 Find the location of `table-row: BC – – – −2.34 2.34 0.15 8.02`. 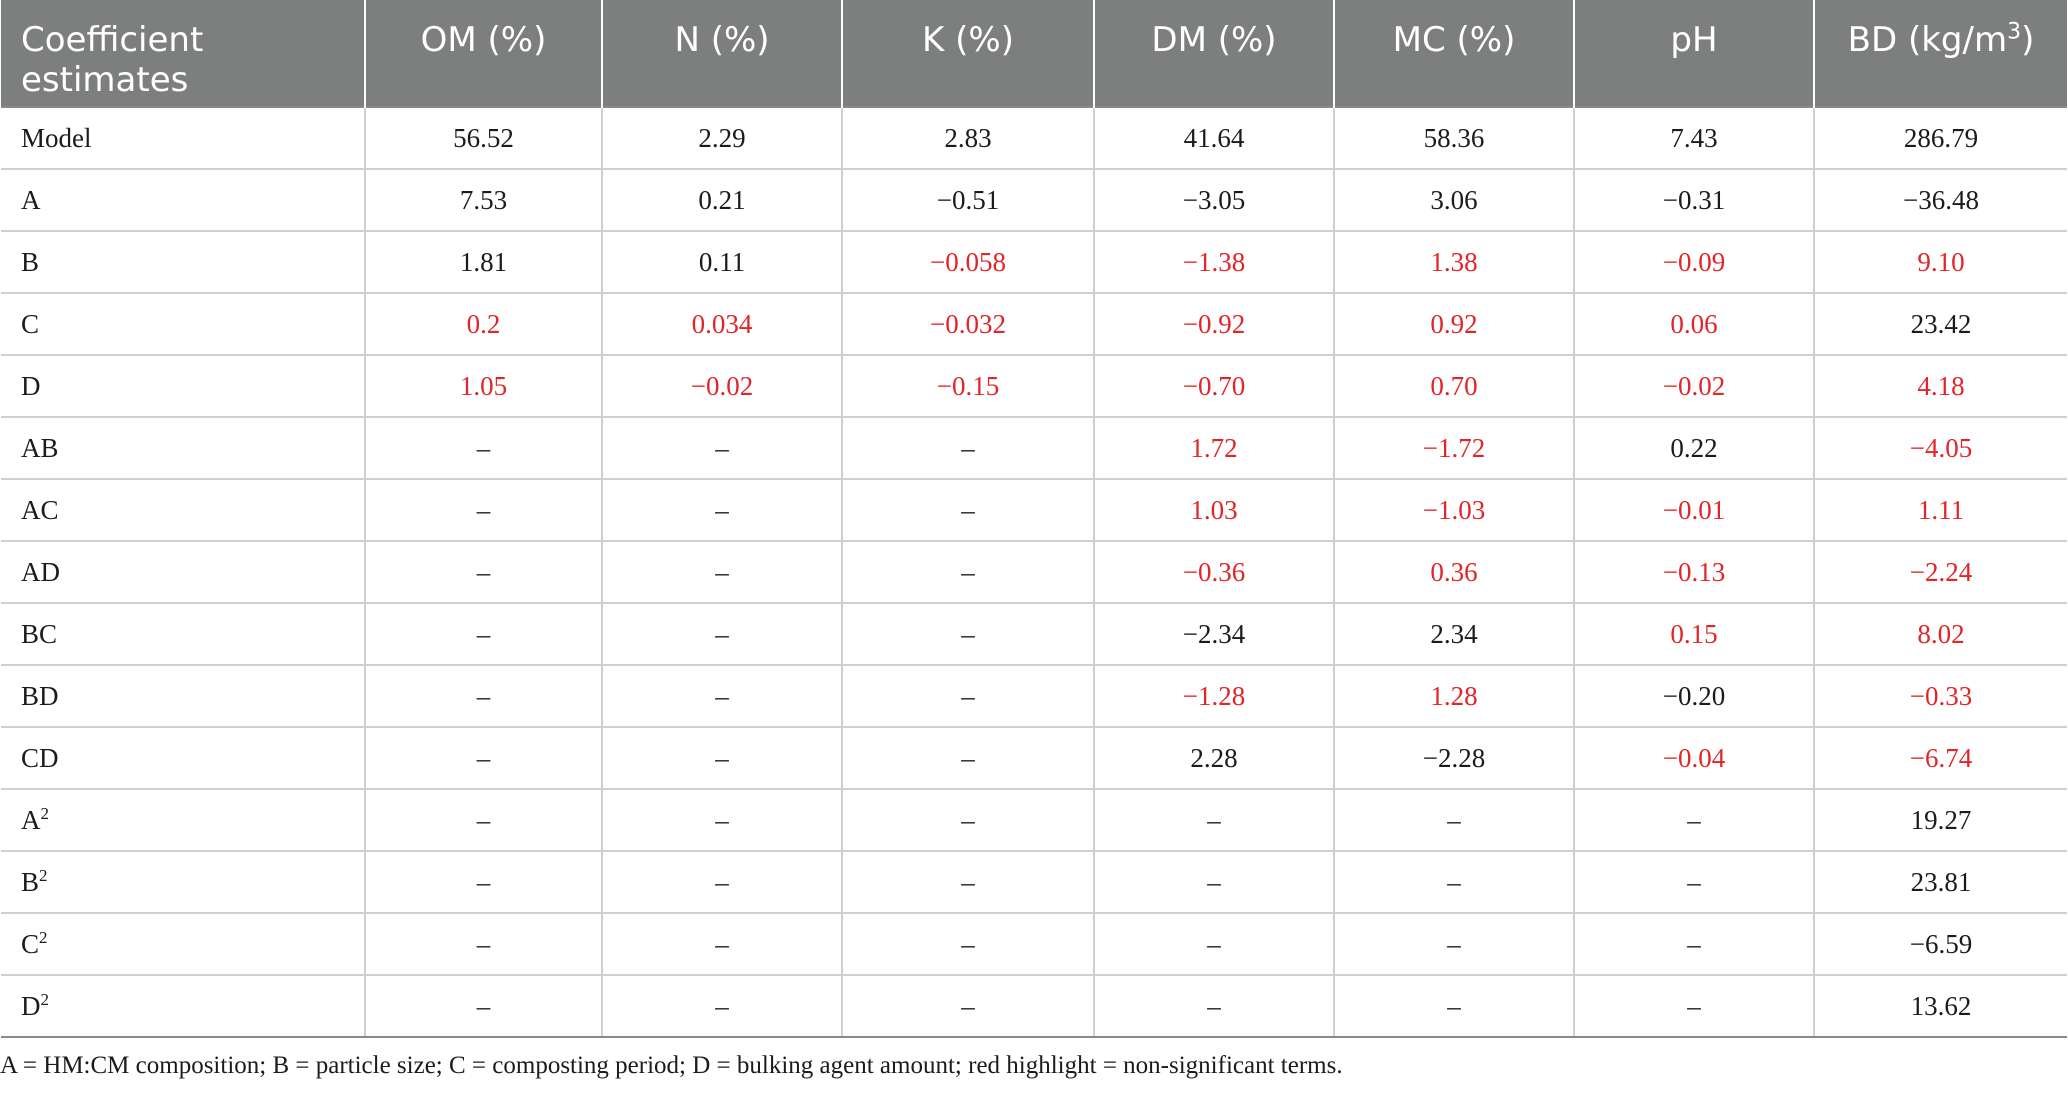

table-row: BC – – – −2.34 2.34 0.15 8.02 is located at coordinates (1034, 634).